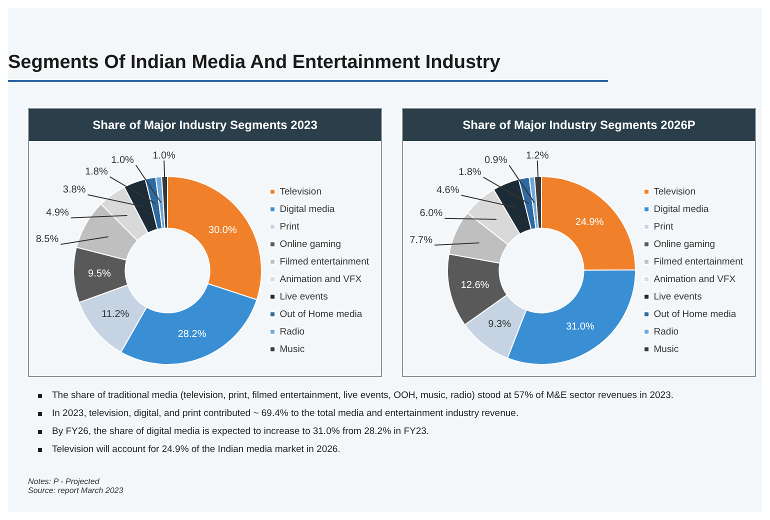 The width and height of the screenshot is (770, 520). Describe the element at coordinates (58, 213) in the screenshot. I see `data-label: 4.9%` at that location.